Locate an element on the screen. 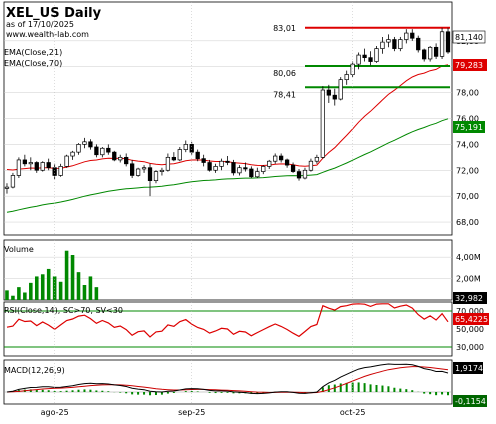 The image size is (496, 424). ema21-value-tag-label: 79,283 is located at coordinates (469, 65).